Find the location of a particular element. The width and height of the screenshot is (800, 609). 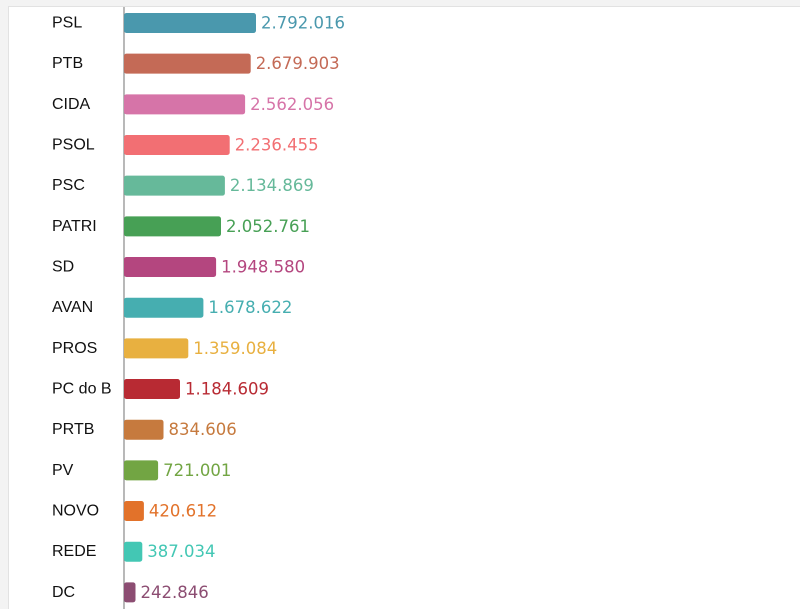

value-label: 242.846 is located at coordinates (175, 592).